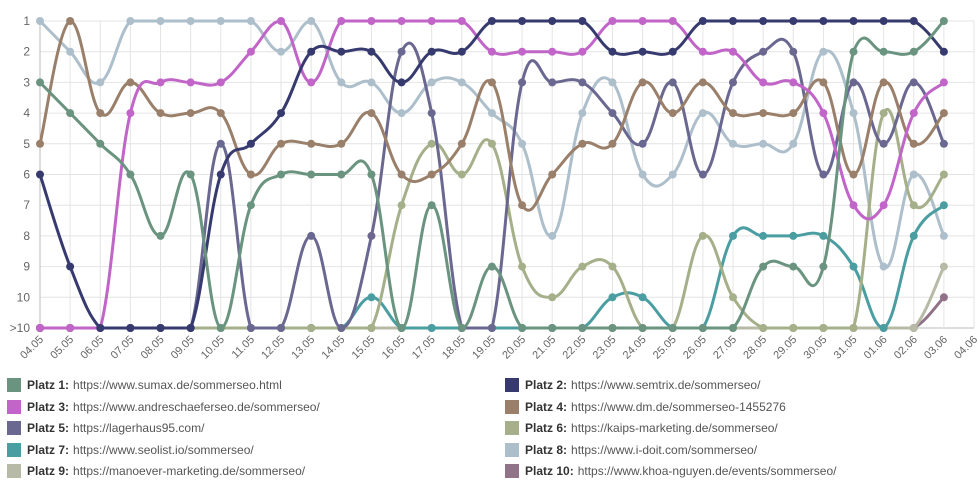  Describe the element at coordinates (635, 348) in the screenshot. I see `x-tick-label: 24.05` at that location.